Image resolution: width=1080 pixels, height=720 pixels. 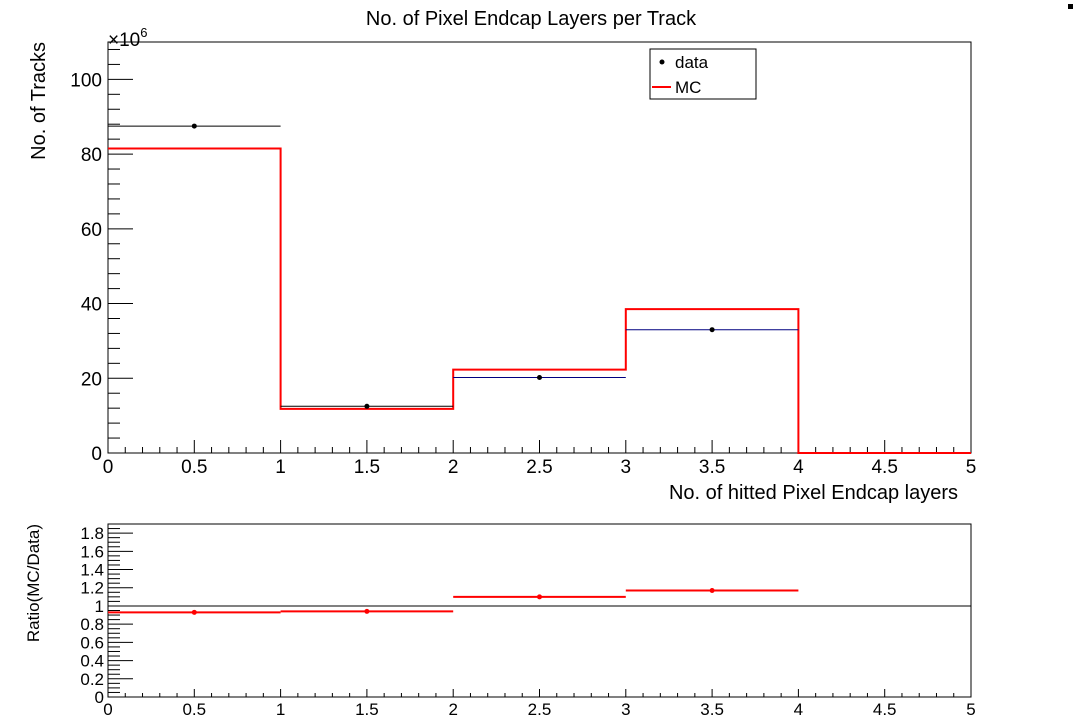 I want to click on ratio-y-tick-label: 1.6, so click(x=92, y=551).